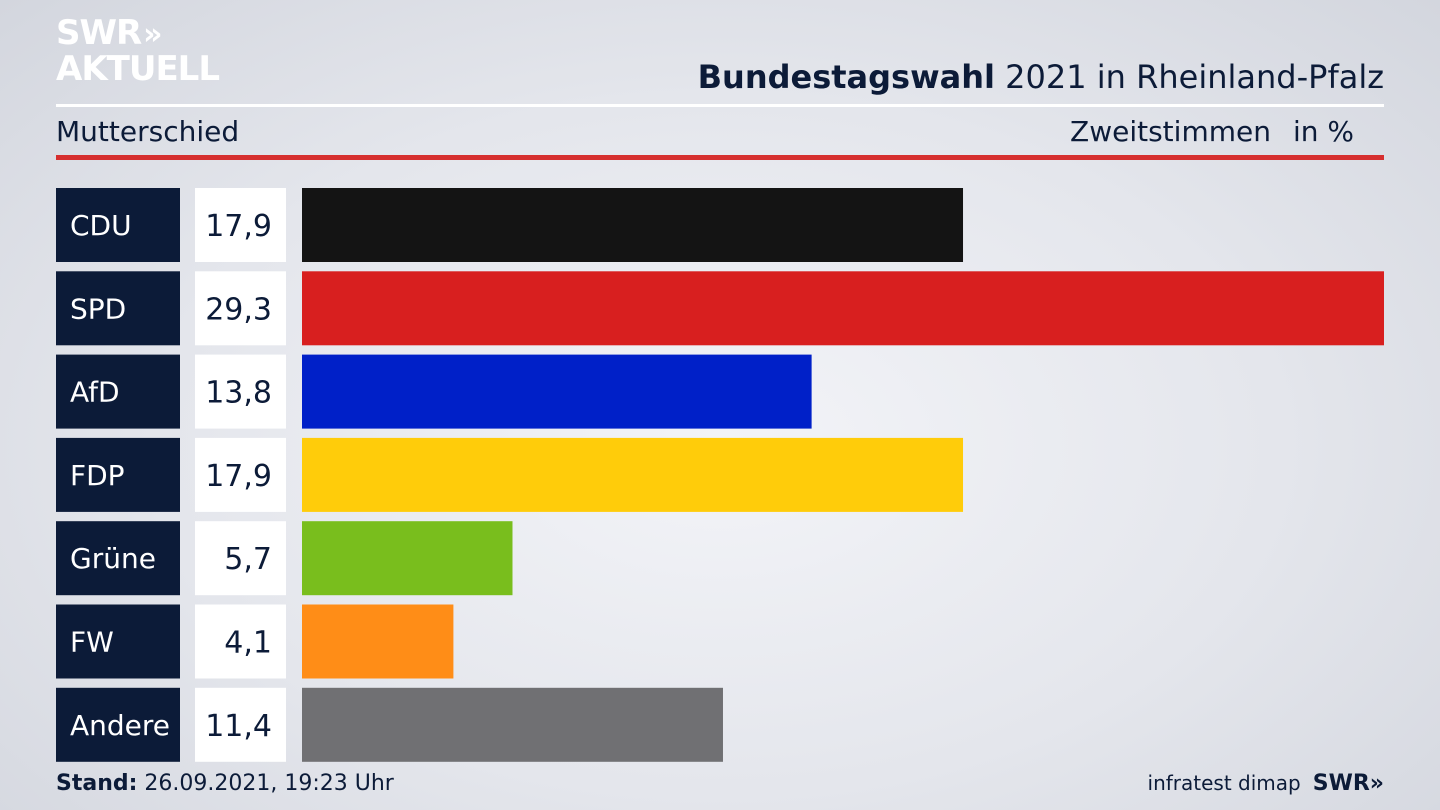 This screenshot has height=810, width=1440. I want to click on data-label-gr-ne: 5,7, so click(248, 559).